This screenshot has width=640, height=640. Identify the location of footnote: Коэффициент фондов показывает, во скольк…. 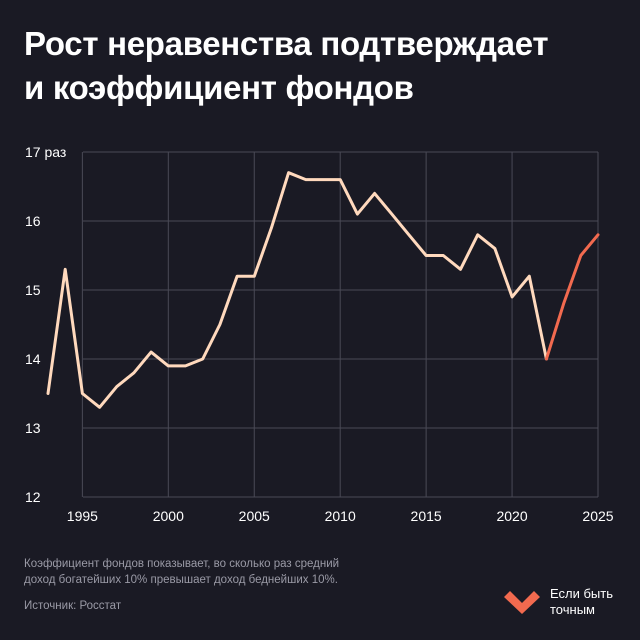
(209, 572).